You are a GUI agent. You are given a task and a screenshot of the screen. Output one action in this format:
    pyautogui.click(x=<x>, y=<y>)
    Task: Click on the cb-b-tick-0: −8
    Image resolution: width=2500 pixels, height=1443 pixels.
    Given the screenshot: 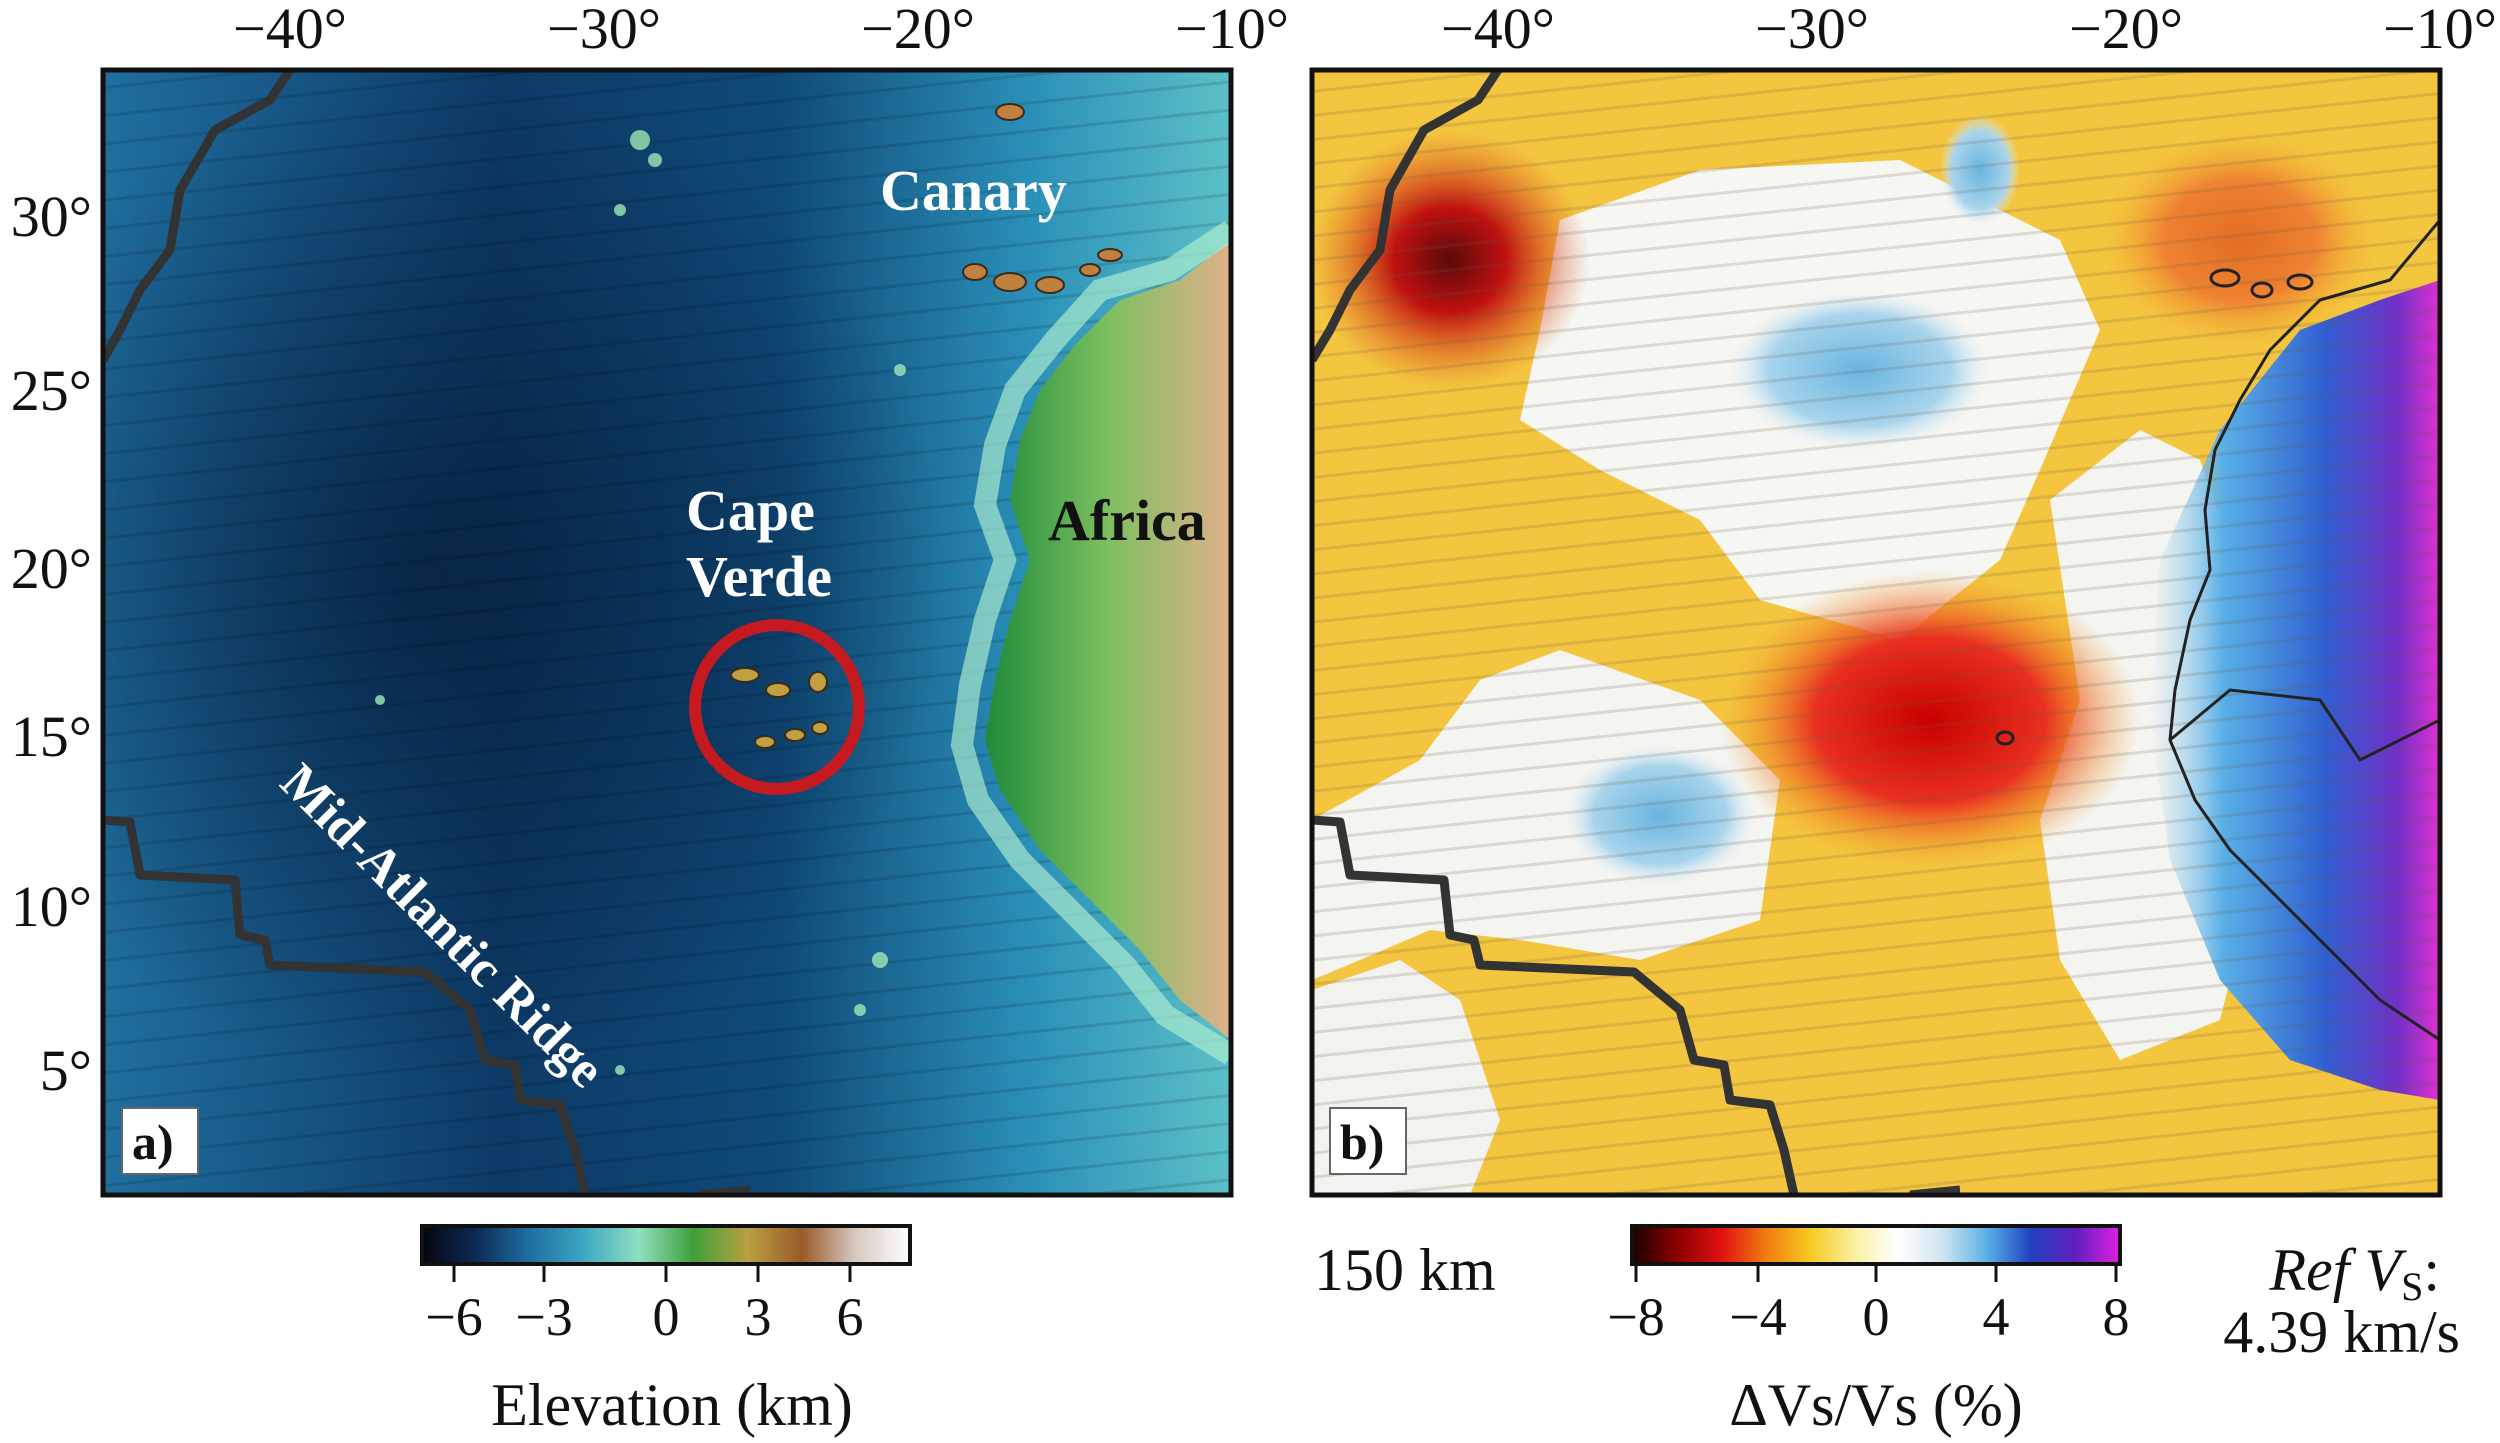 What is the action you would take?
    pyautogui.click(x=1635, y=1317)
    